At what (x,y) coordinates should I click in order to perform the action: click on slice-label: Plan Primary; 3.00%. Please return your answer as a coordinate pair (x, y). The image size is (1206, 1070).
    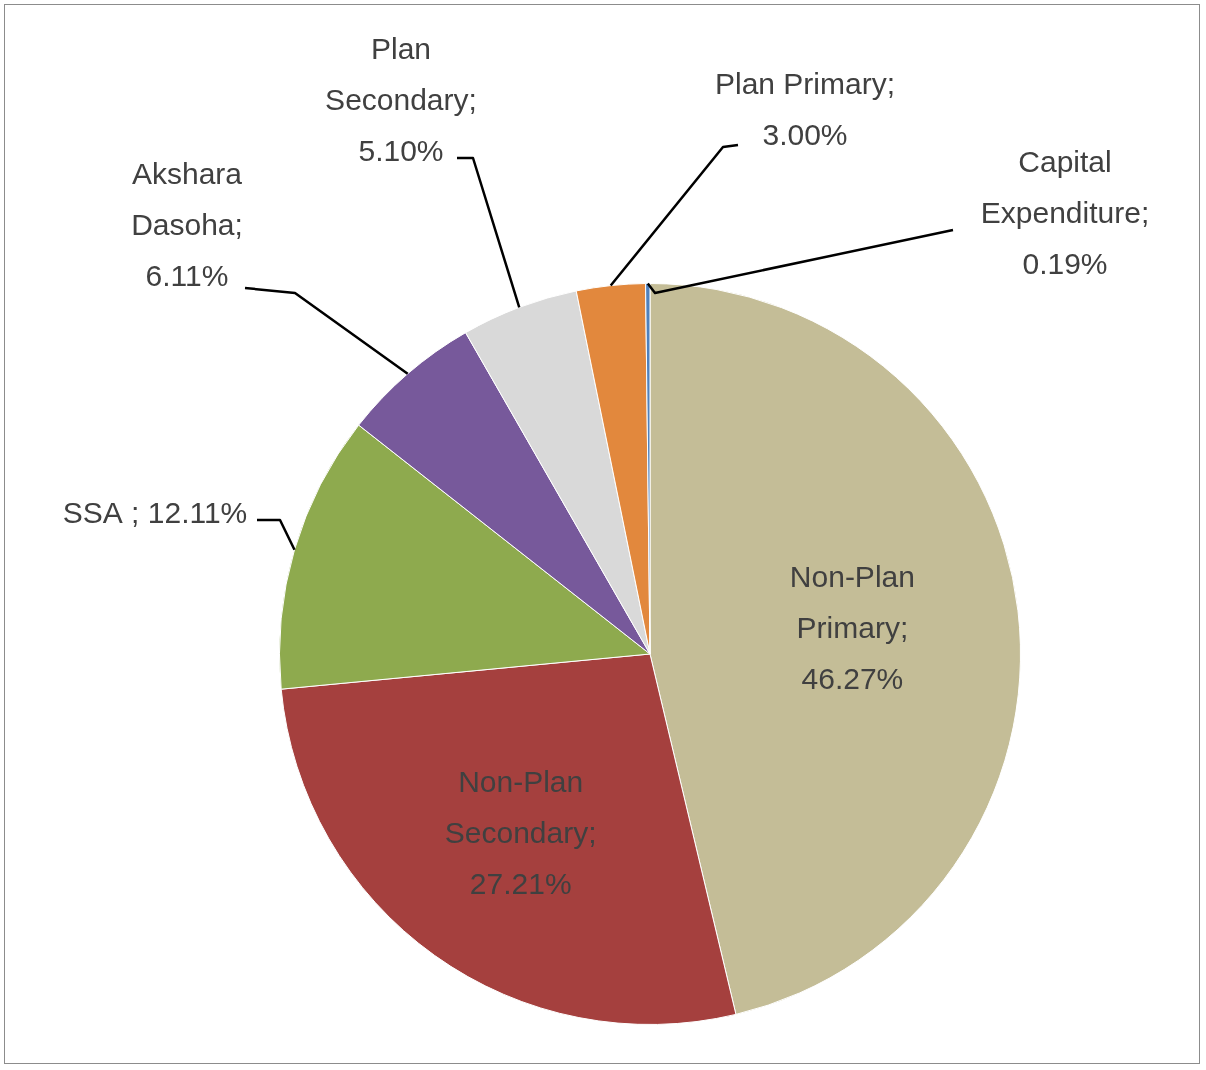
    Looking at the image, I should click on (805, 108).